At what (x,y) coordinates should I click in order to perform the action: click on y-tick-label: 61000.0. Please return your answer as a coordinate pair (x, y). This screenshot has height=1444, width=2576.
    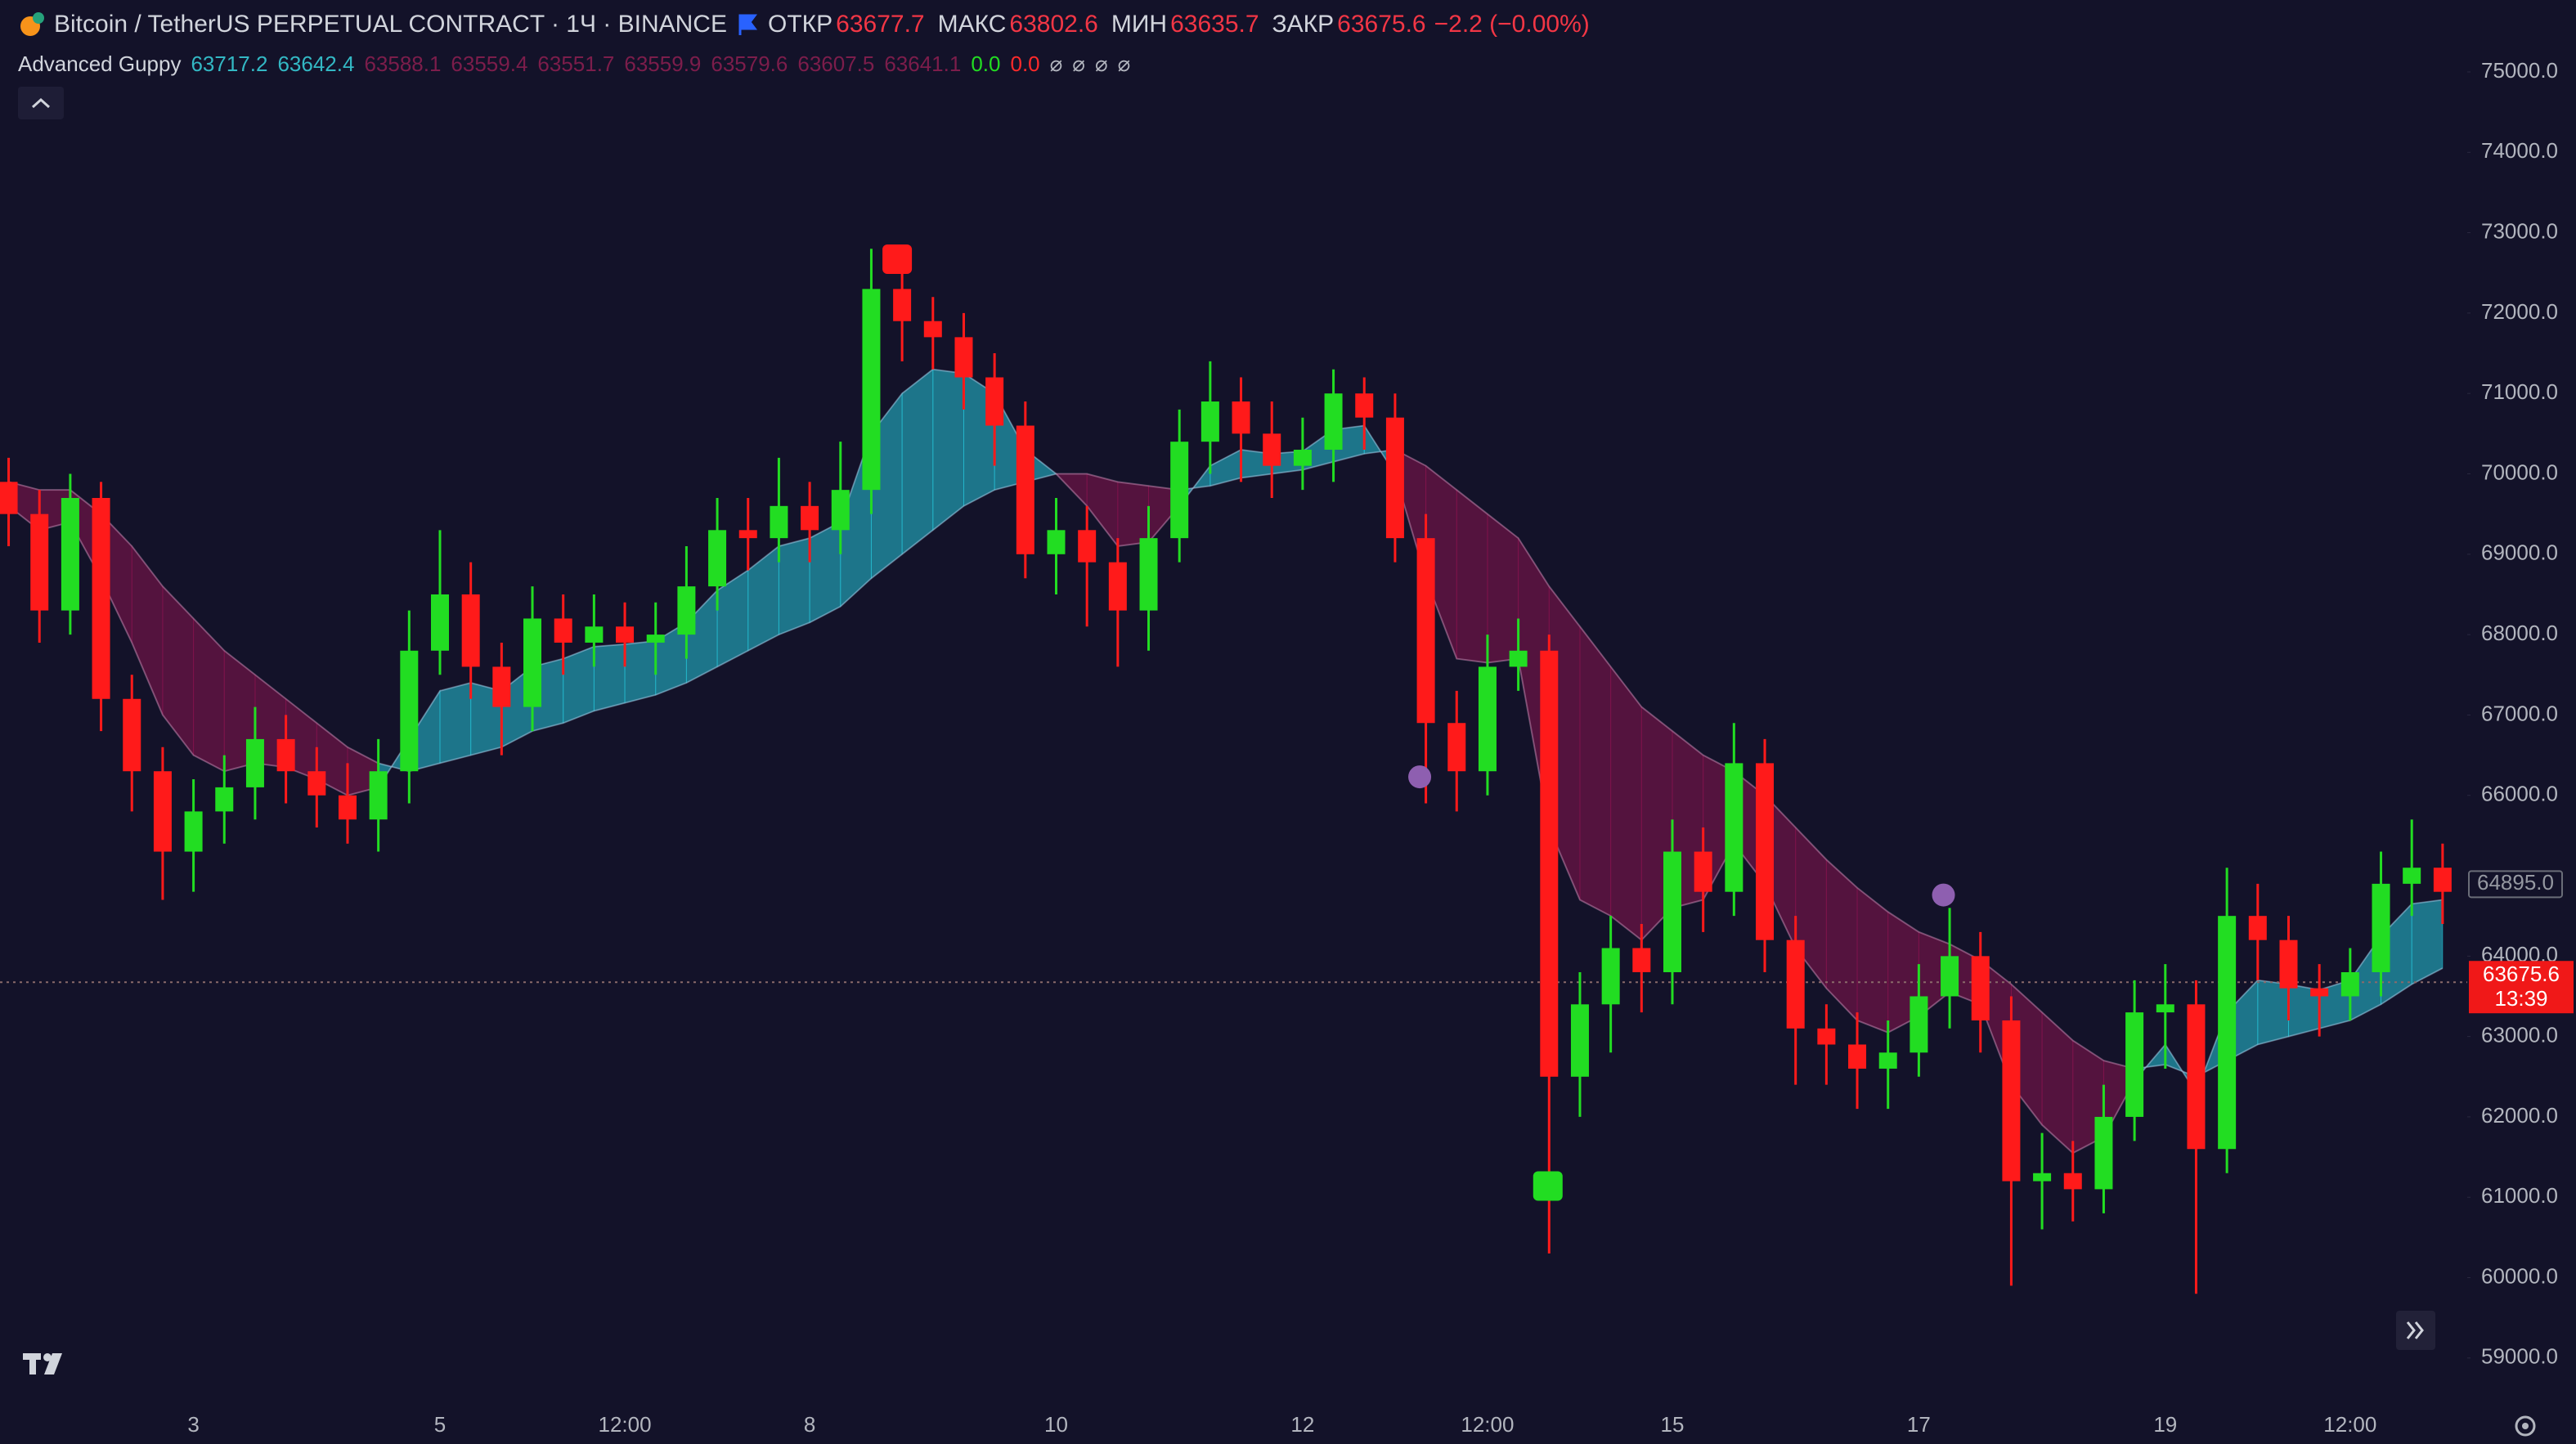
    Looking at the image, I should click on (2519, 1195).